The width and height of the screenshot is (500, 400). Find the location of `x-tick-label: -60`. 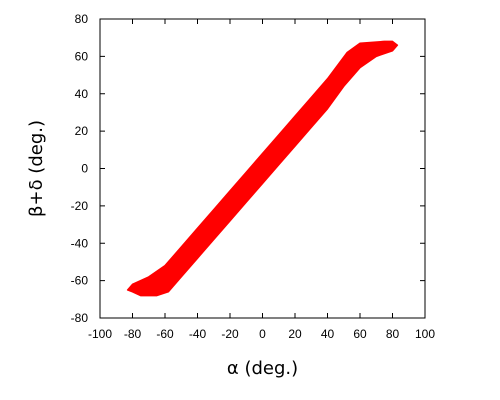

x-tick-label: -60 is located at coordinates (165, 334).